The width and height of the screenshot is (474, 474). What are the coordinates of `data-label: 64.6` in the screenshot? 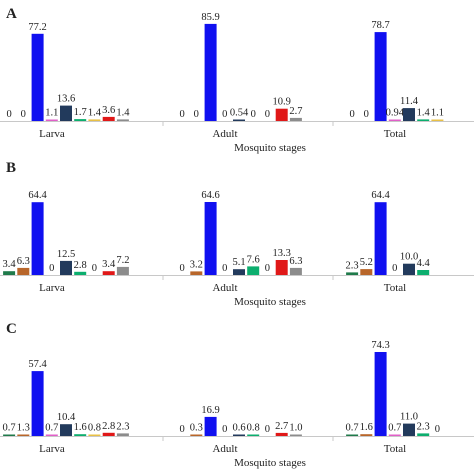 It's located at (210, 195).